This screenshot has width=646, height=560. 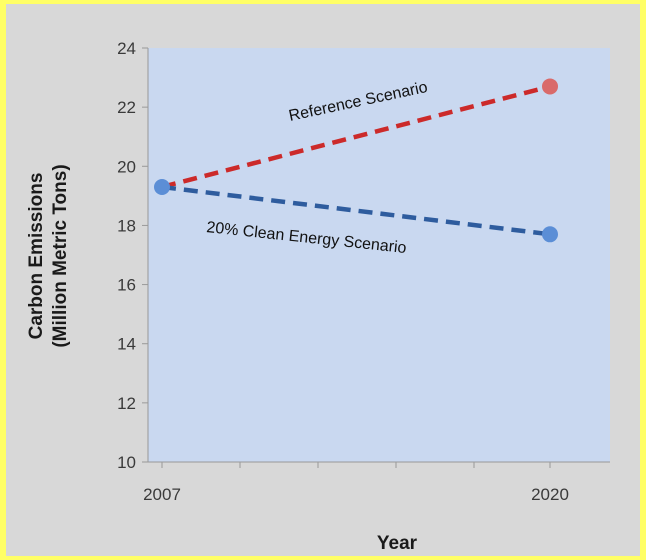 What do you see at coordinates (126, 48) in the screenshot?
I see `y-tick-label-24: 24` at bounding box center [126, 48].